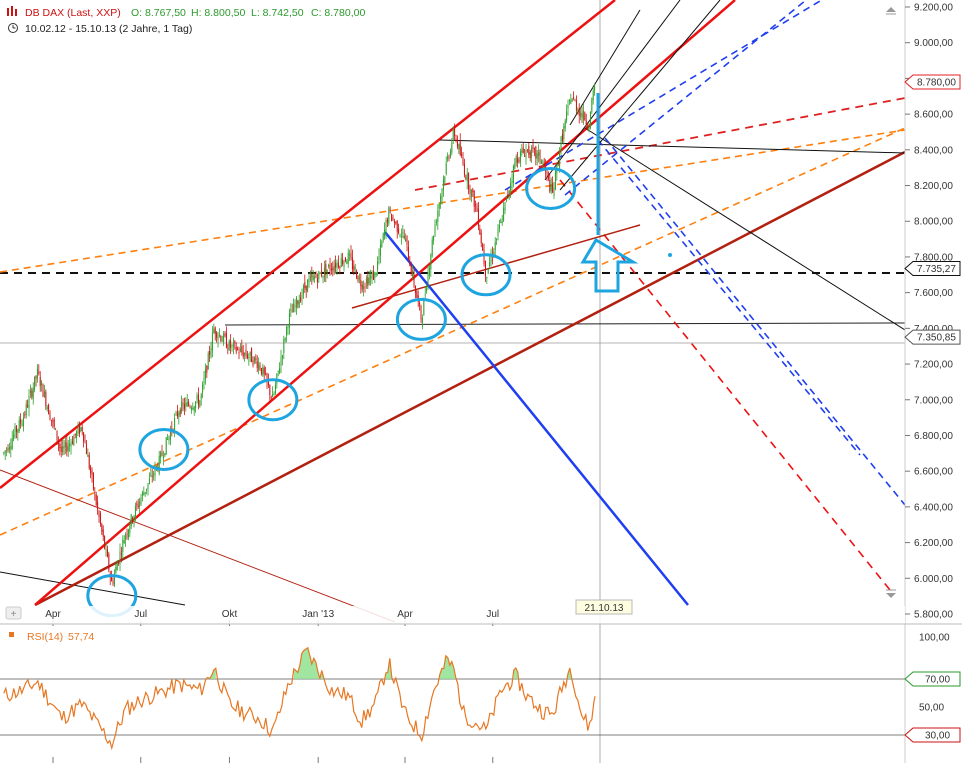 The image size is (962, 763). What do you see at coordinates (604, 607) in the screenshot?
I see `date-marker-box` at bounding box center [604, 607].